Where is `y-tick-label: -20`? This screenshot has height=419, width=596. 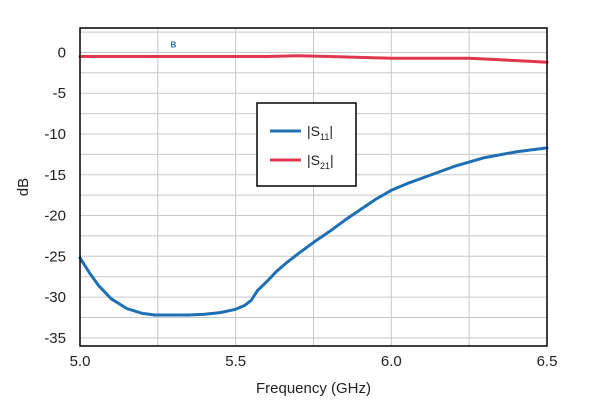 y-tick-label: -20 is located at coordinates (55, 216).